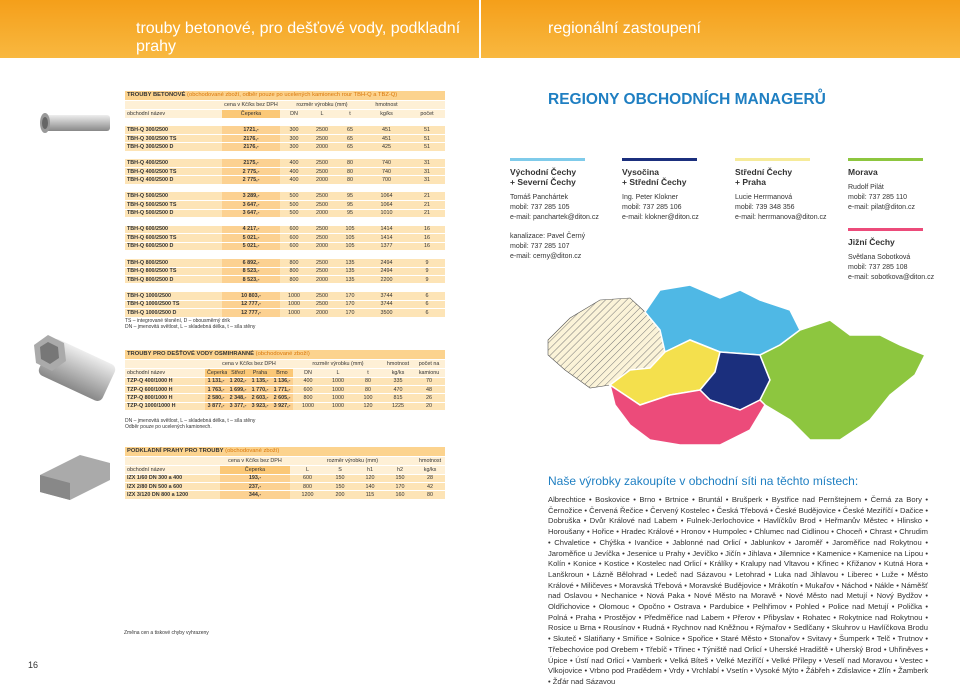 The image size is (960, 688). I want to click on table-cell: TBH-Q 400/2500 TS, so click(173, 172).